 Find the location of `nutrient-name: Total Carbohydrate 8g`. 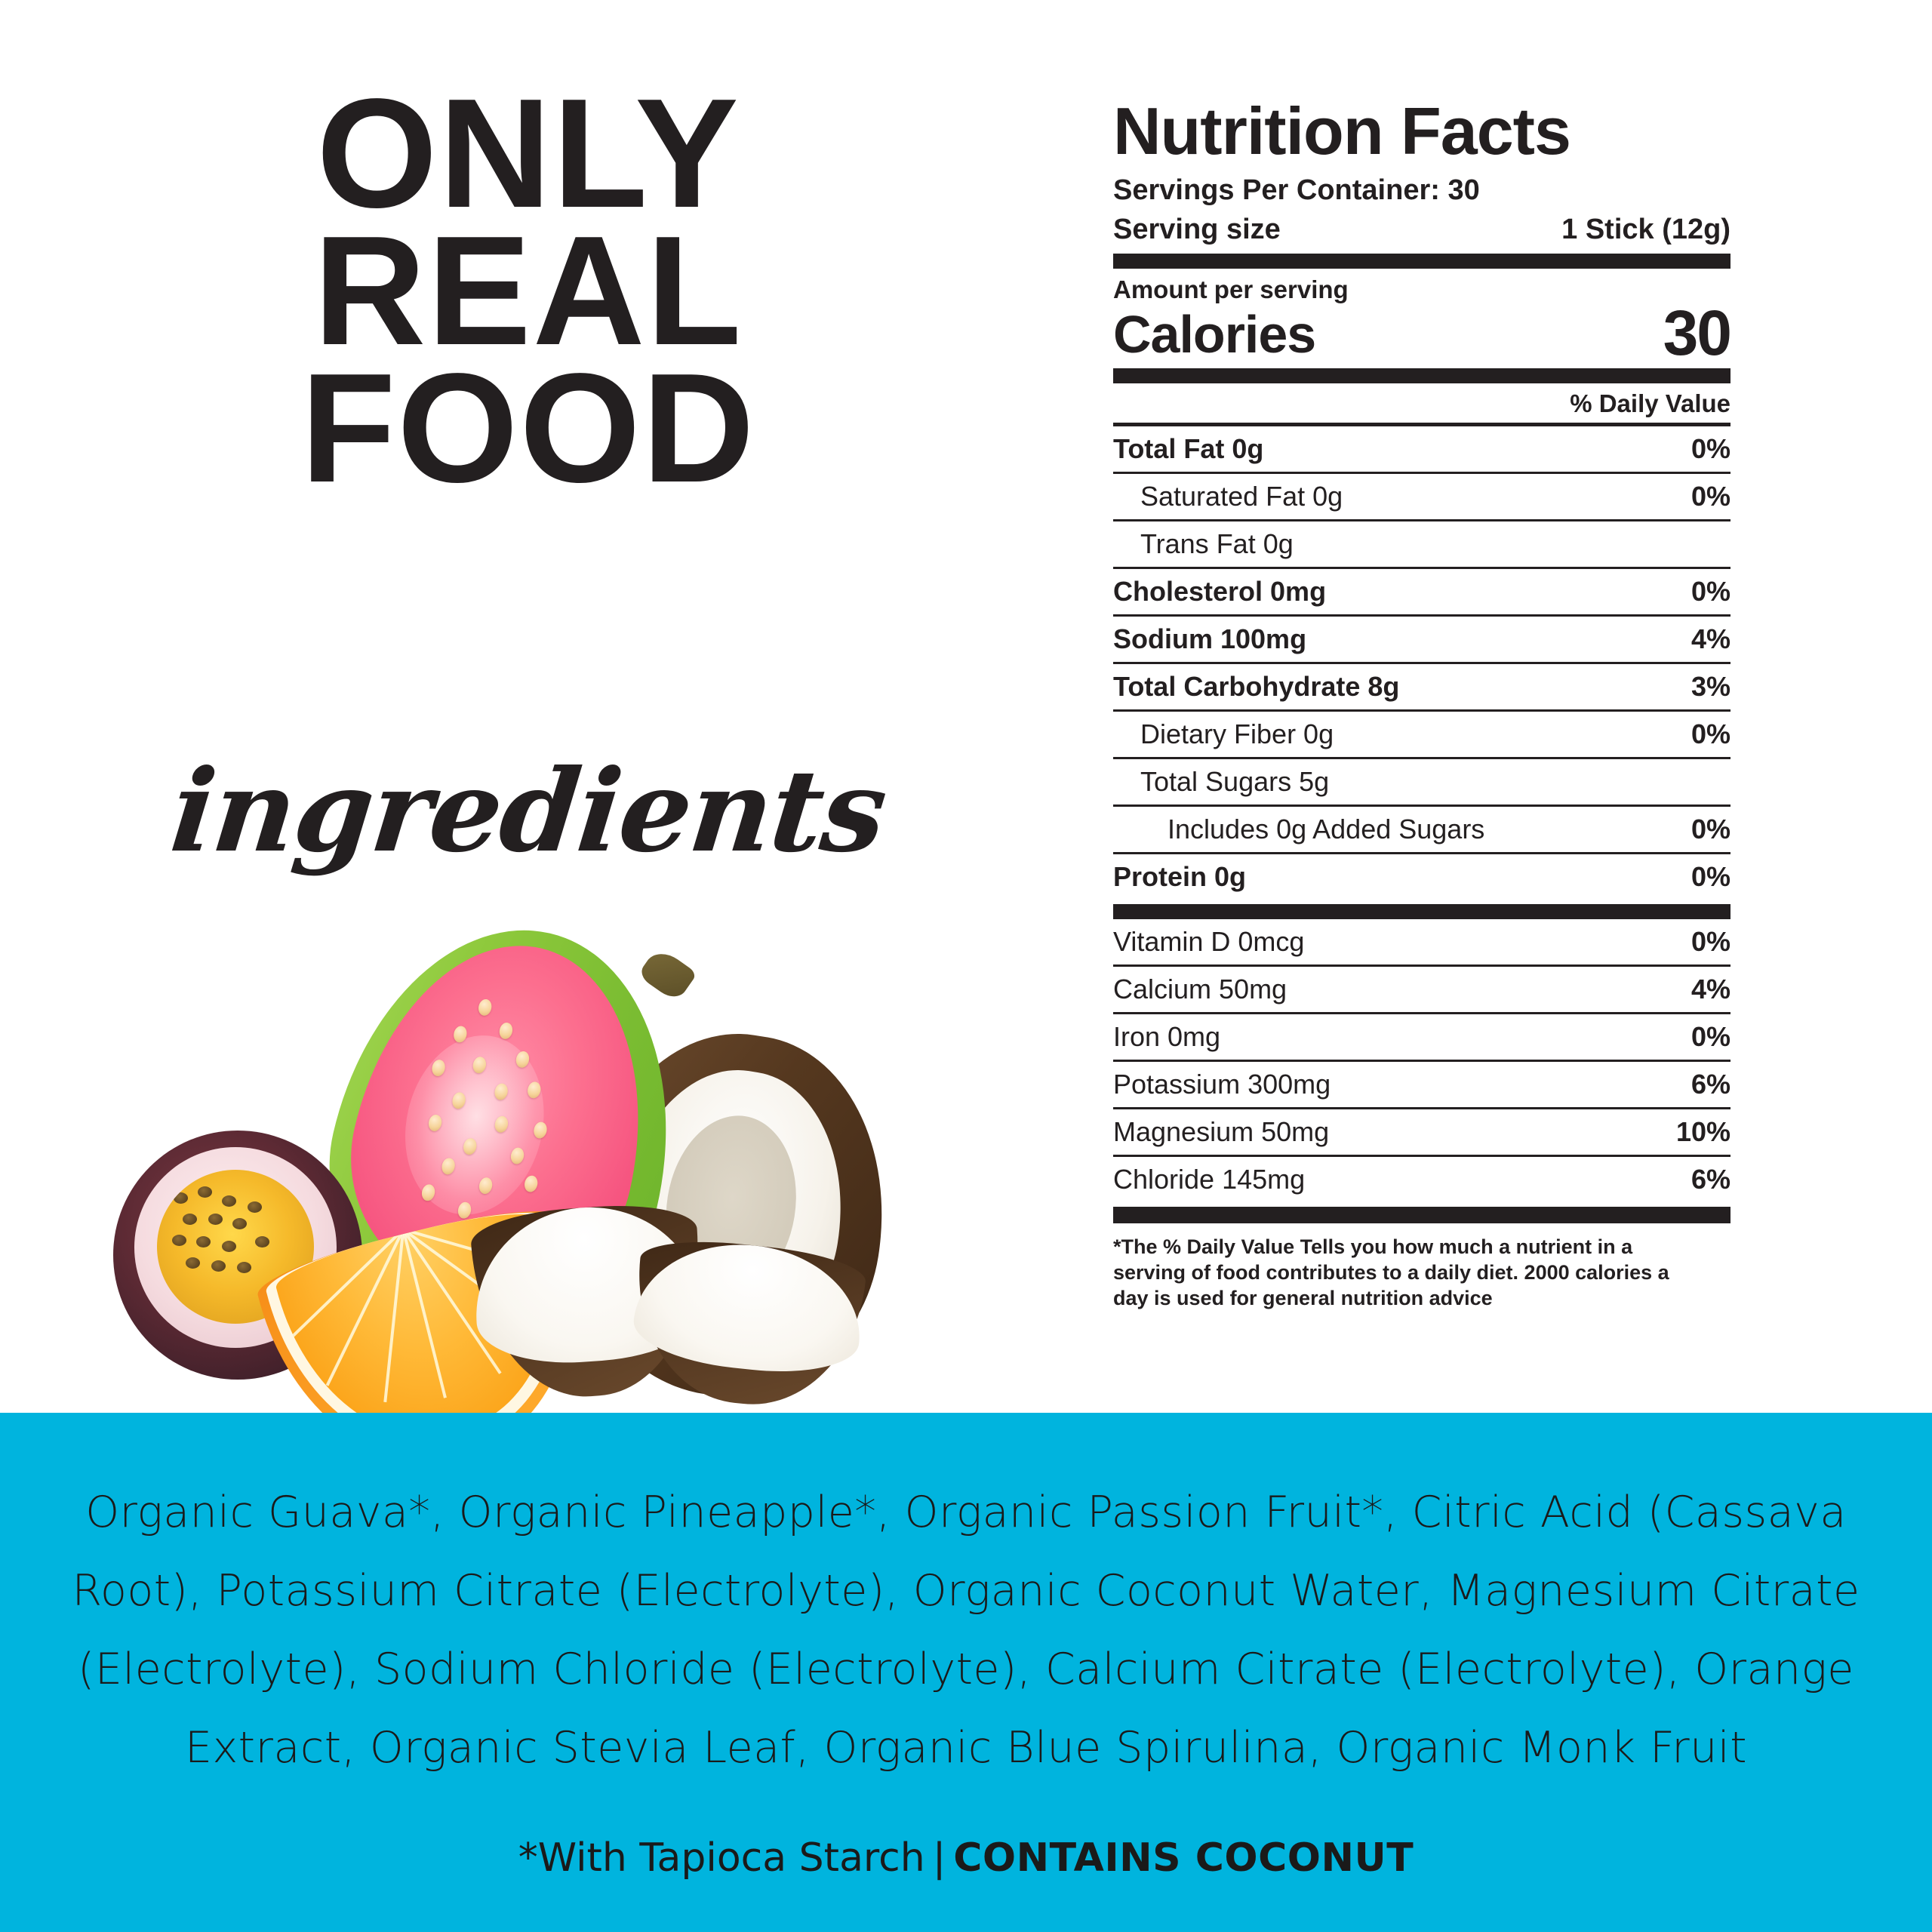

nutrient-name: Total Carbohydrate 8g is located at coordinates (1256, 686).